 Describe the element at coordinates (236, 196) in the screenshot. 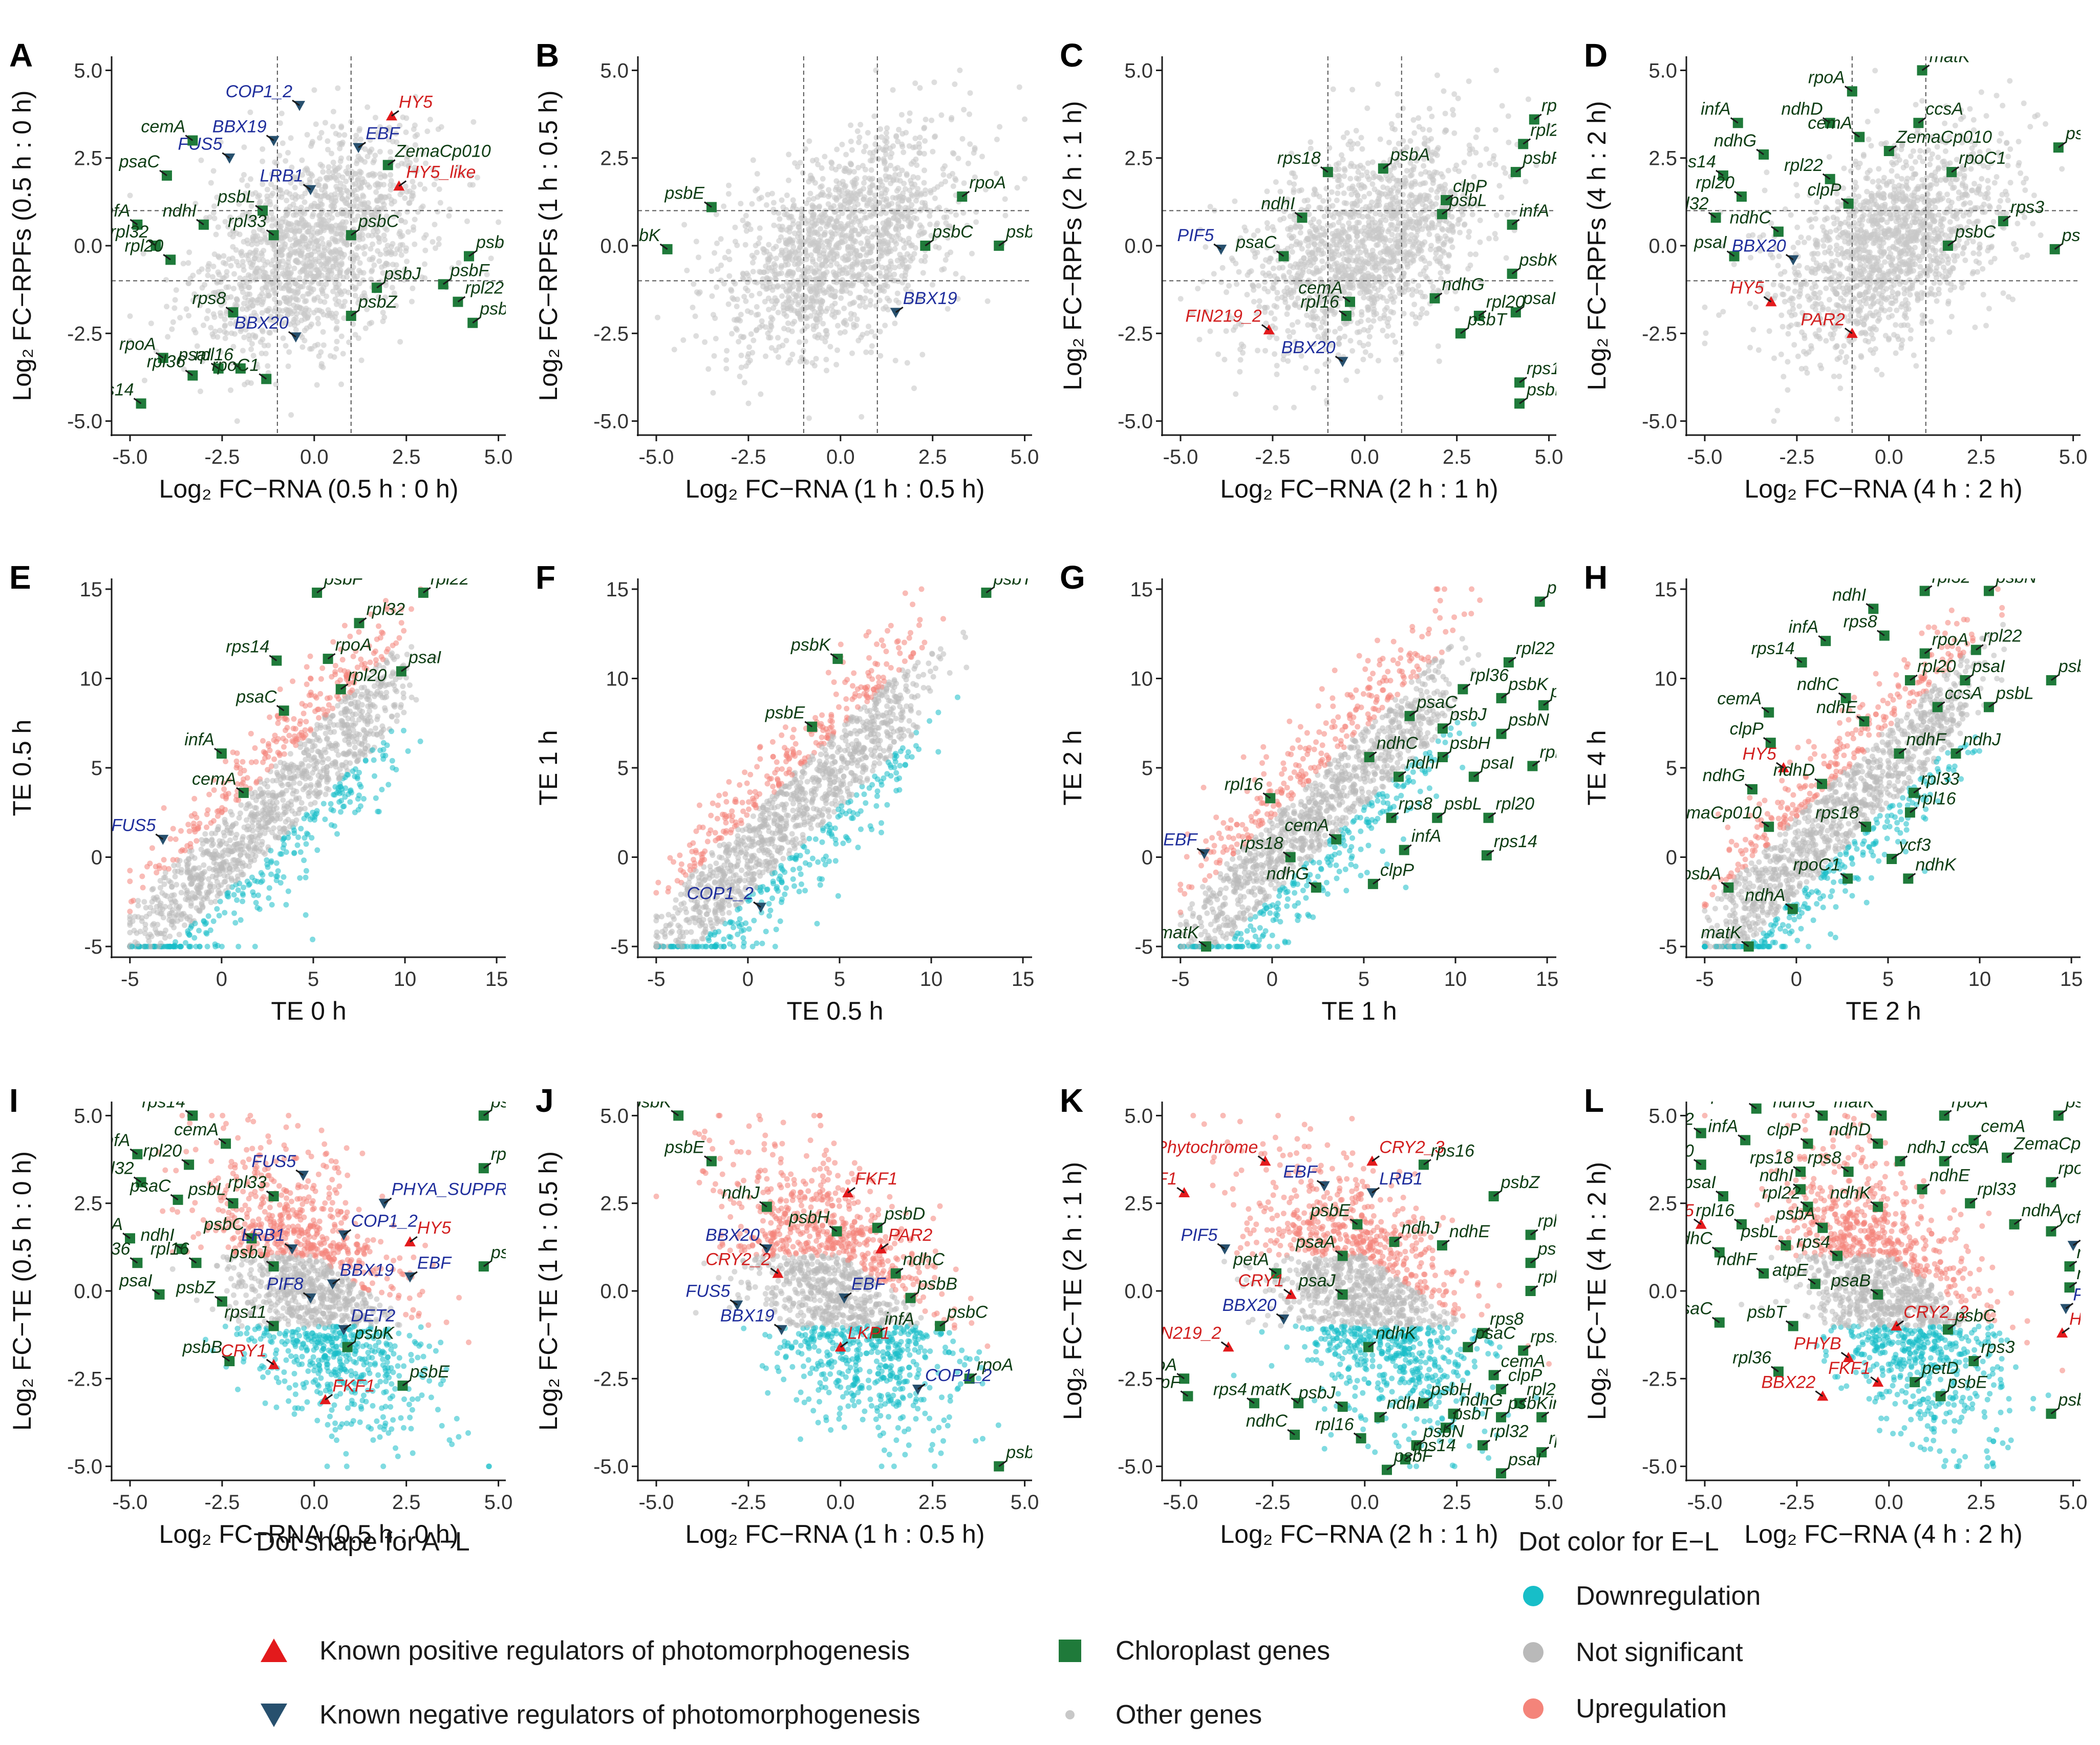

I see `gene-label: psbL` at that location.